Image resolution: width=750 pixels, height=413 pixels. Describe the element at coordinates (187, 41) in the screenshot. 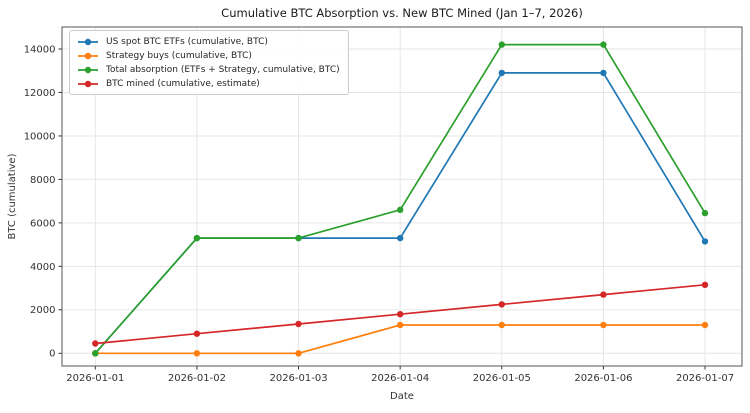

I see `legend-label: US spot BTC ETFs (cumulative, BTC)` at that location.